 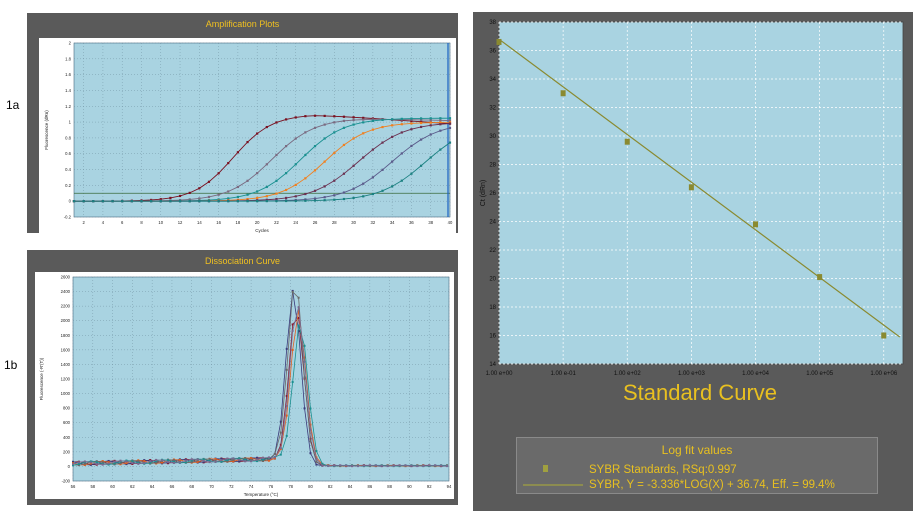 I want to click on std-y-tick-label: 32, so click(x=492, y=109).